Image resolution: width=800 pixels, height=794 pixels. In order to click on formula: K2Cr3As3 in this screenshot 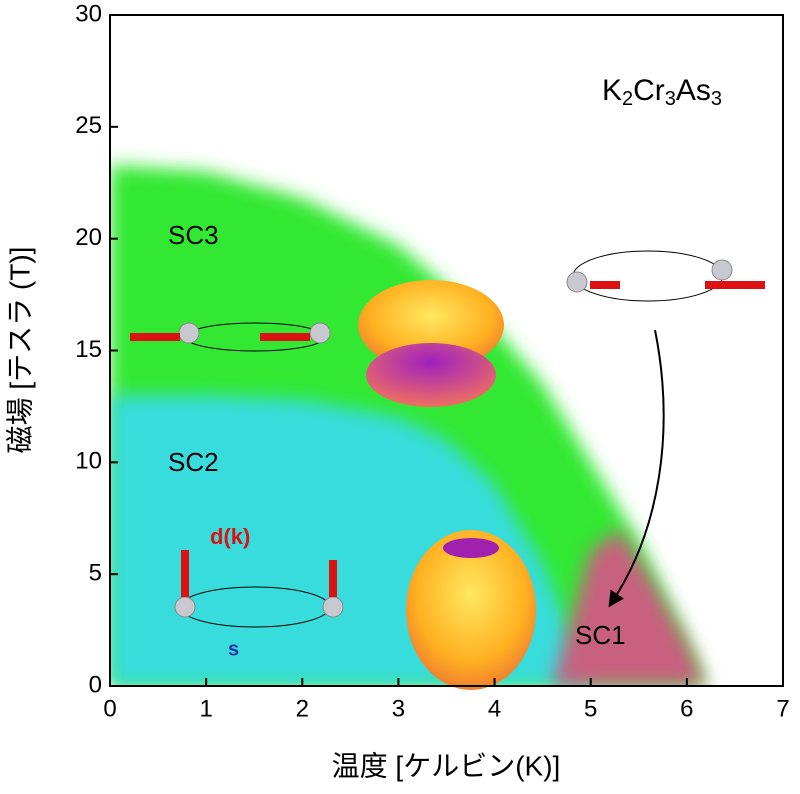, I will do `click(662, 92)`.